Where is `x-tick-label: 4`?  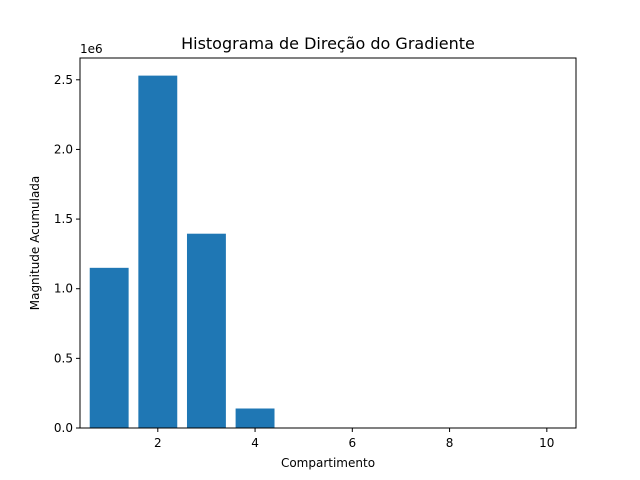
x-tick-label: 4 is located at coordinates (255, 443).